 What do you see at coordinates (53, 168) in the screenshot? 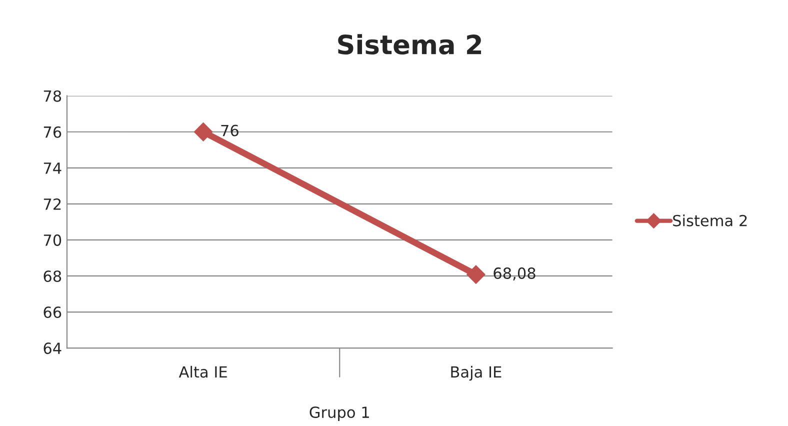
I see `y-tick-label: 74` at bounding box center [53, 168].